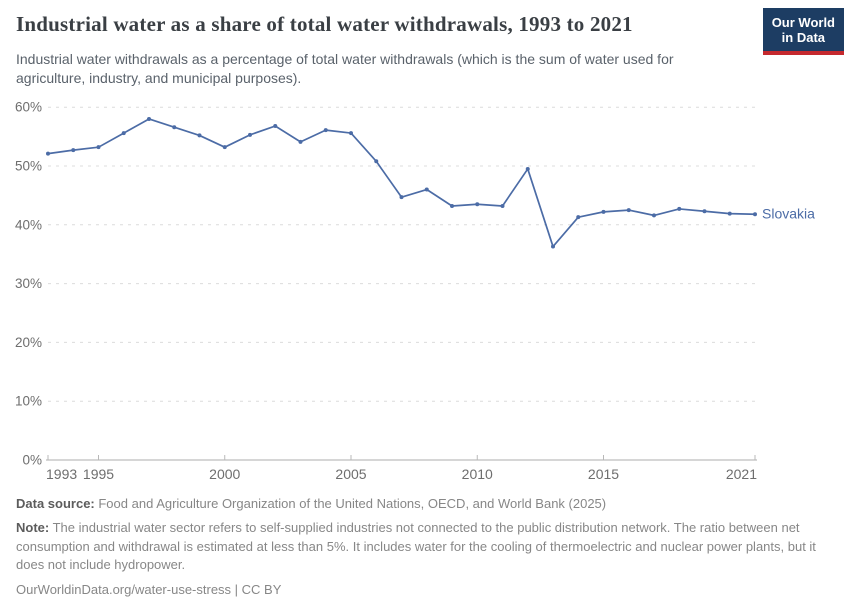  Describe the element at coordinates (603, 474) in the screenshot. I see `x-tick-label: 2015` at that location.